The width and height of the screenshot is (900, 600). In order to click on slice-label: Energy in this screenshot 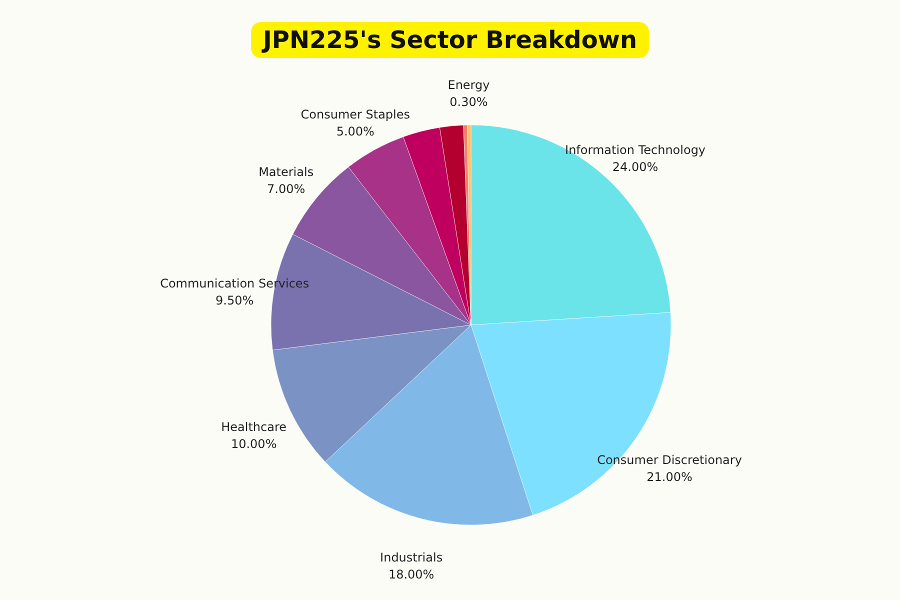, I will do `click(469, 85)`.